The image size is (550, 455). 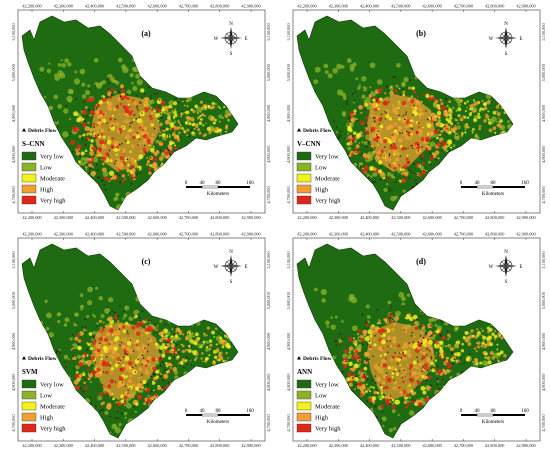 I want to click on panel-letter: (a), so click(x=146, y=33).